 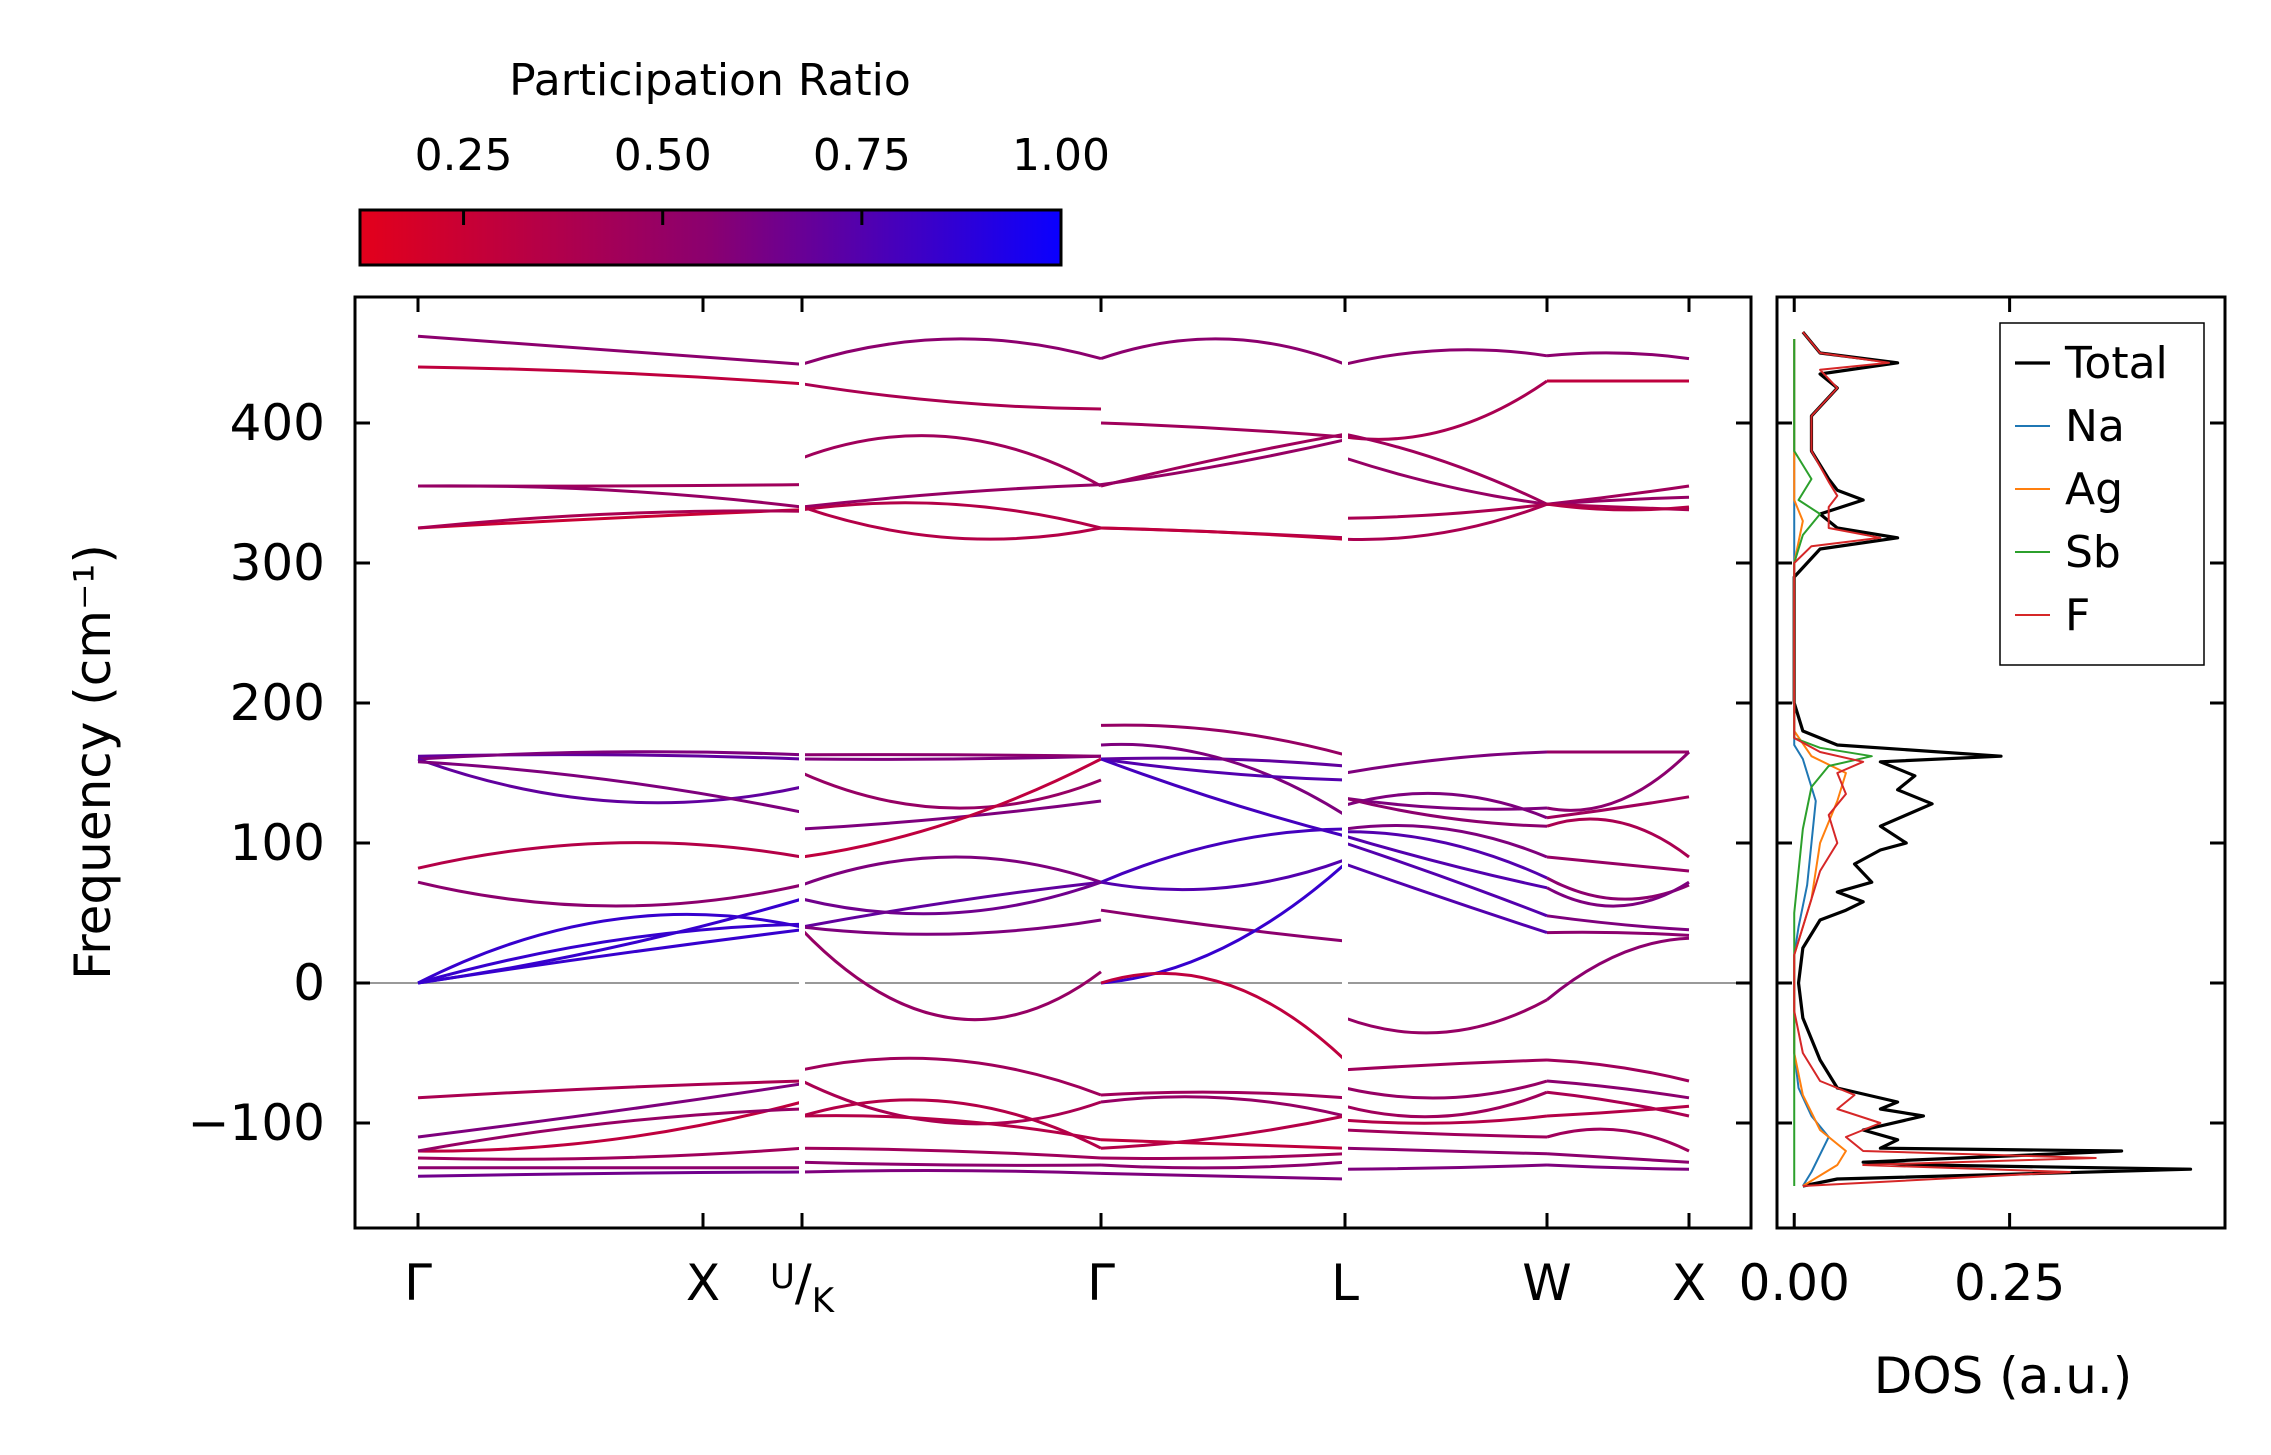 I want to click on x-tick-label-6: X, so click(x=1689, y=1283).